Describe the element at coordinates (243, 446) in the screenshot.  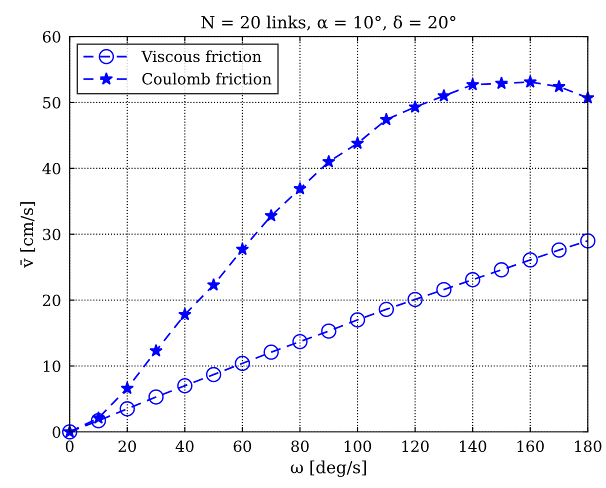
I see `x-tick-label: 60` at that location.